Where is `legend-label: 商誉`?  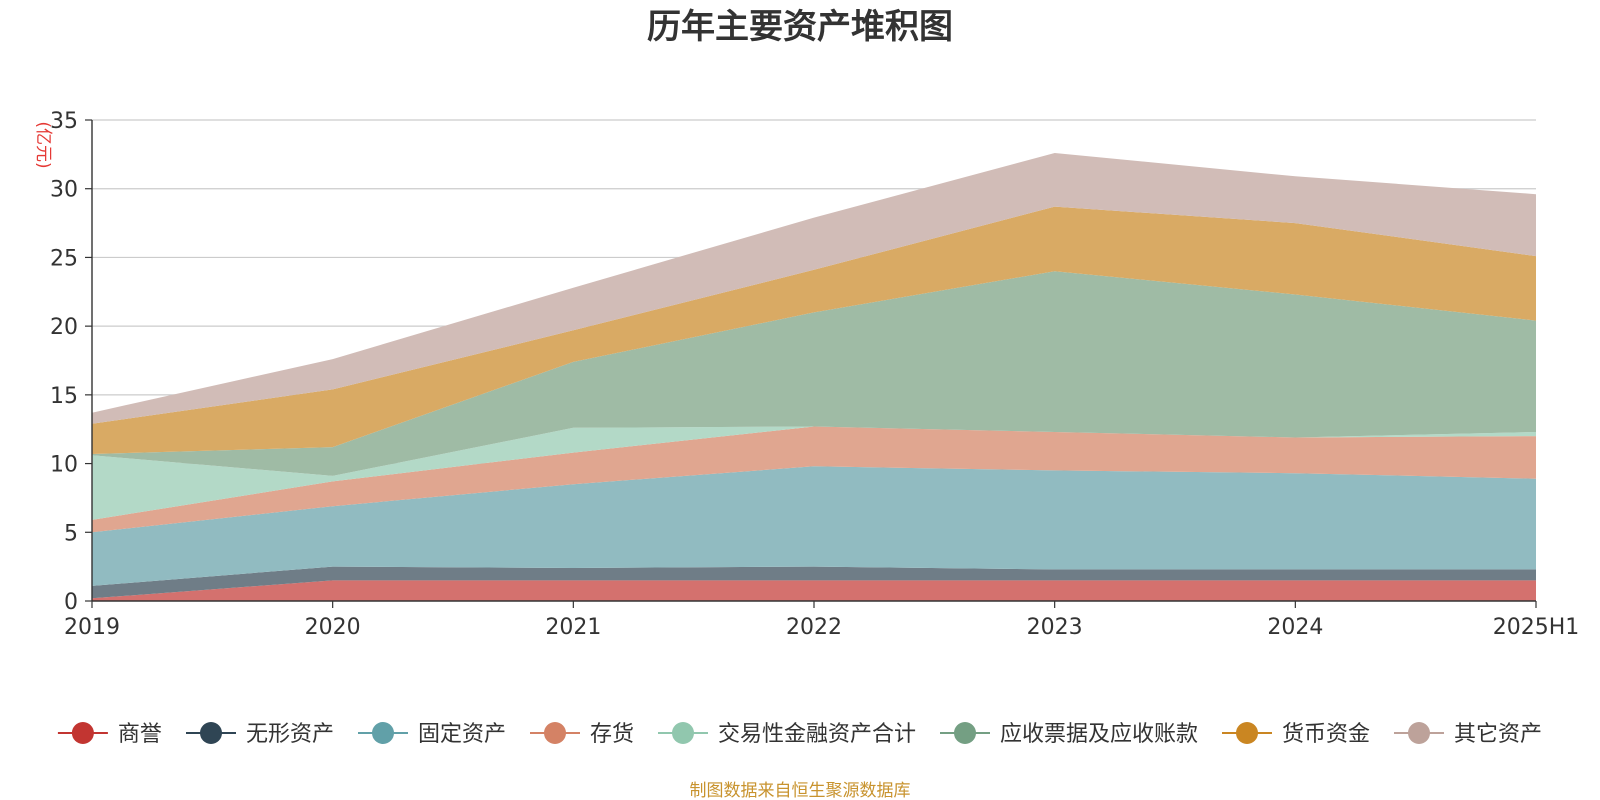
legend-label: 商誉 is located at coordinates (140, 734).